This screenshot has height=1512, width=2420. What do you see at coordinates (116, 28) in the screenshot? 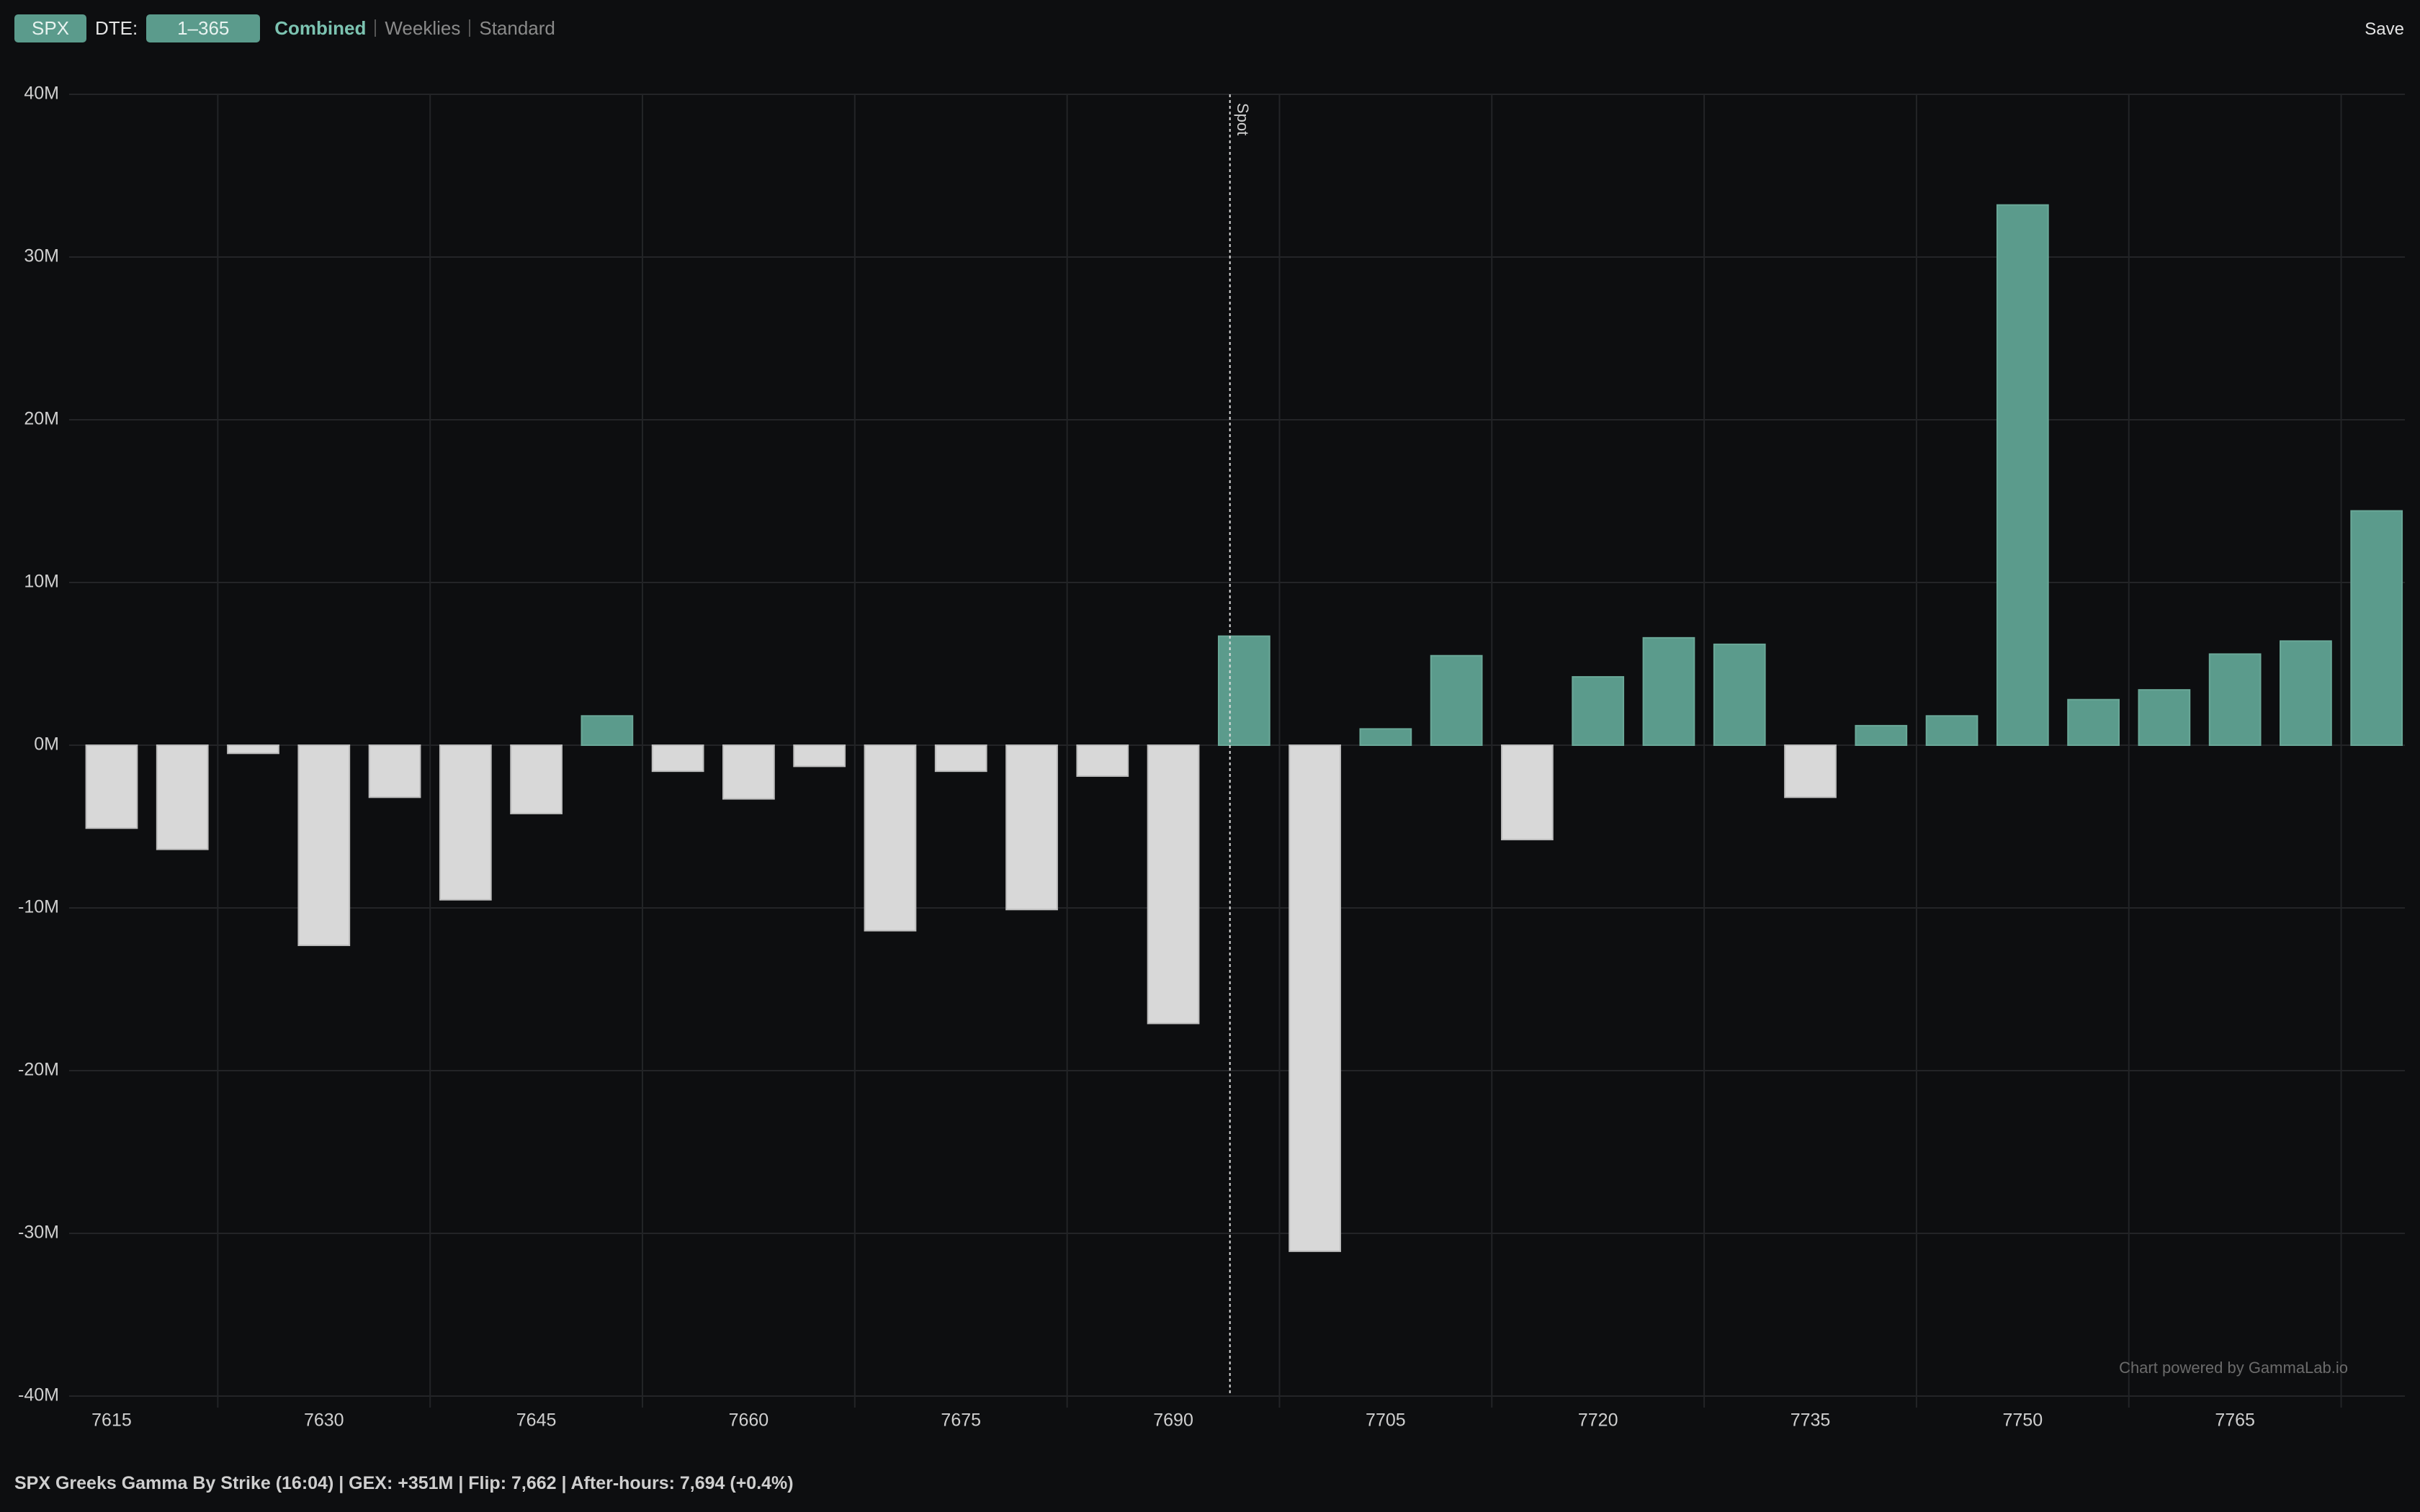
I see `dte-label: DTE:` at bounding box center [116, 28].